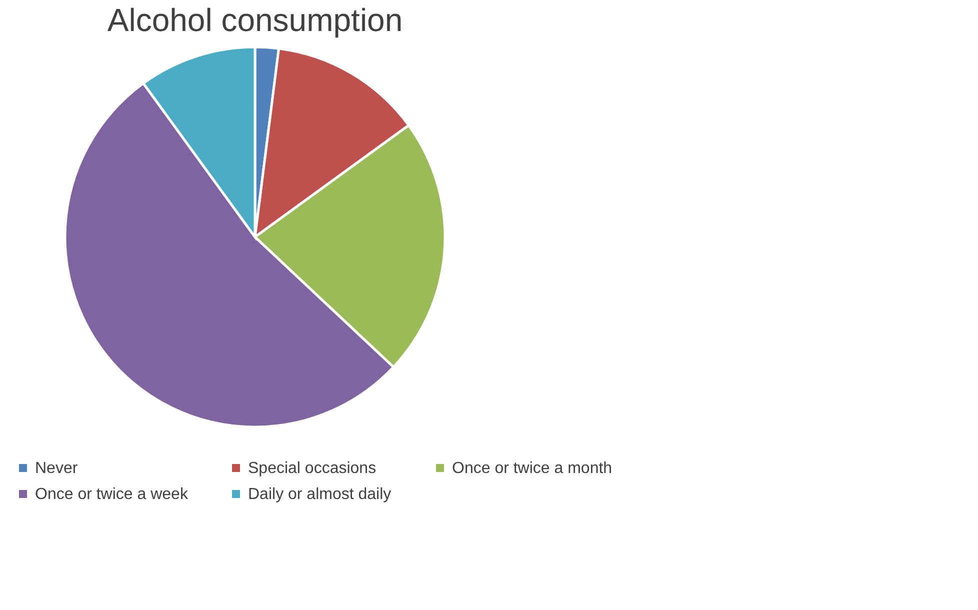 This screenshot has width=978, height=610. What do you see at coordinates (56, 468) in the screenshot?
I see `legend-label: Never` at bounding box center [56, 468].